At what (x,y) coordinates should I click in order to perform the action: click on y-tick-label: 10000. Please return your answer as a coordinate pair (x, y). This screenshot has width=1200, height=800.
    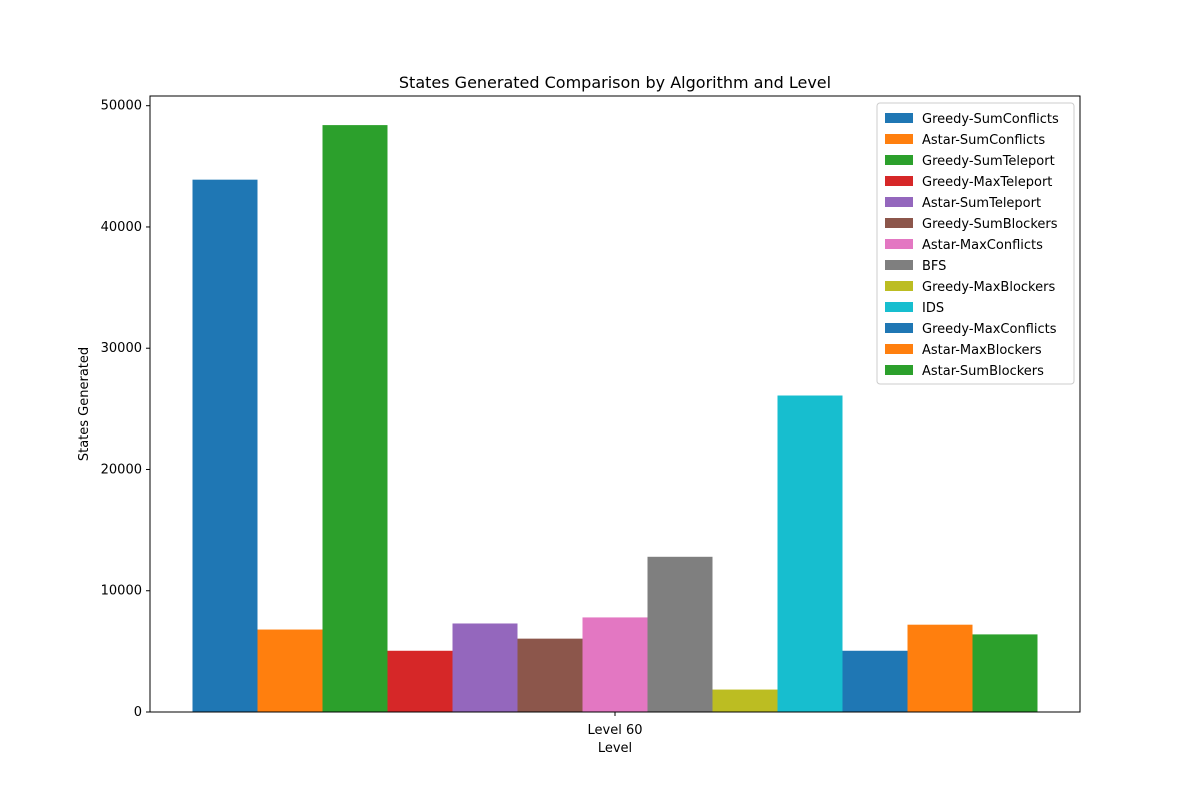
    Looking at the image, I should click on (121, 591).